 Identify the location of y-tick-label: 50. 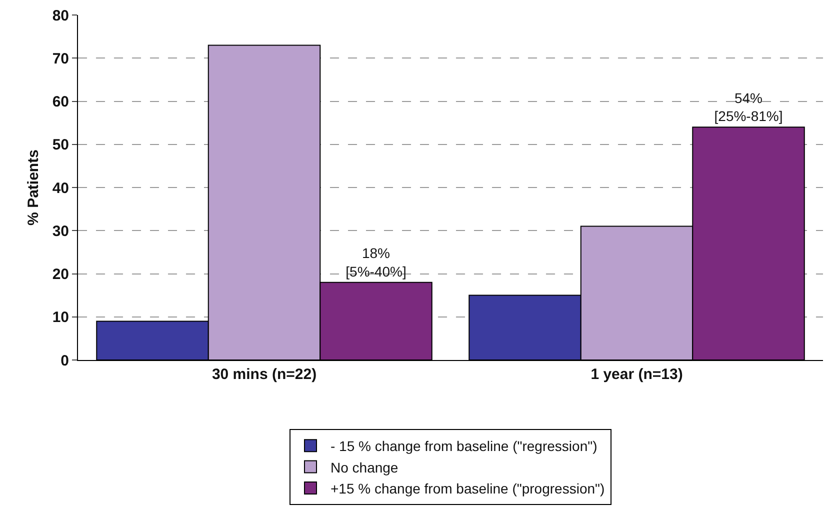
(60, 145).